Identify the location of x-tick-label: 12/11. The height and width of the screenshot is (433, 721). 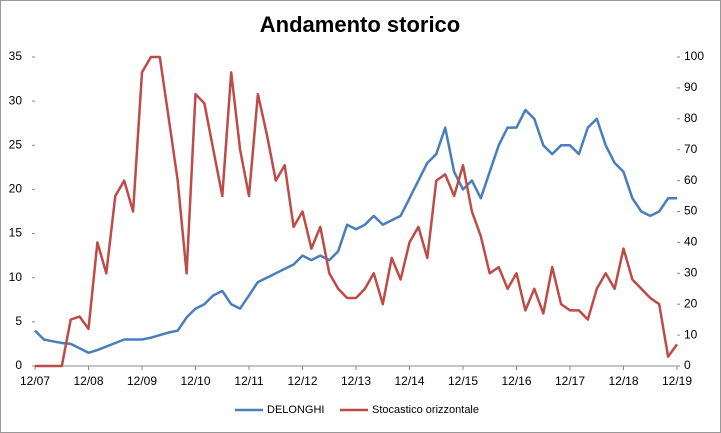
(248, 381).